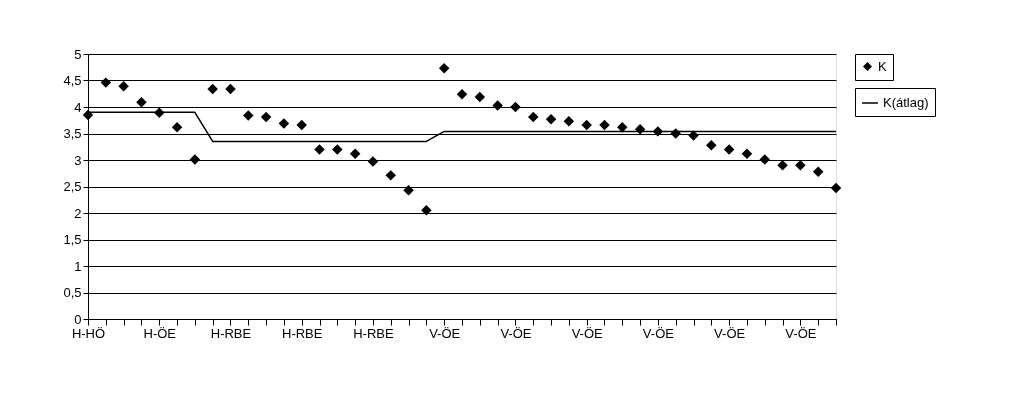 The image size is (1034, 418). What do you see at coordinates (78, 107) in the screenshot?
I see `y-tick-label: 4` at bounding box center [78, 107].